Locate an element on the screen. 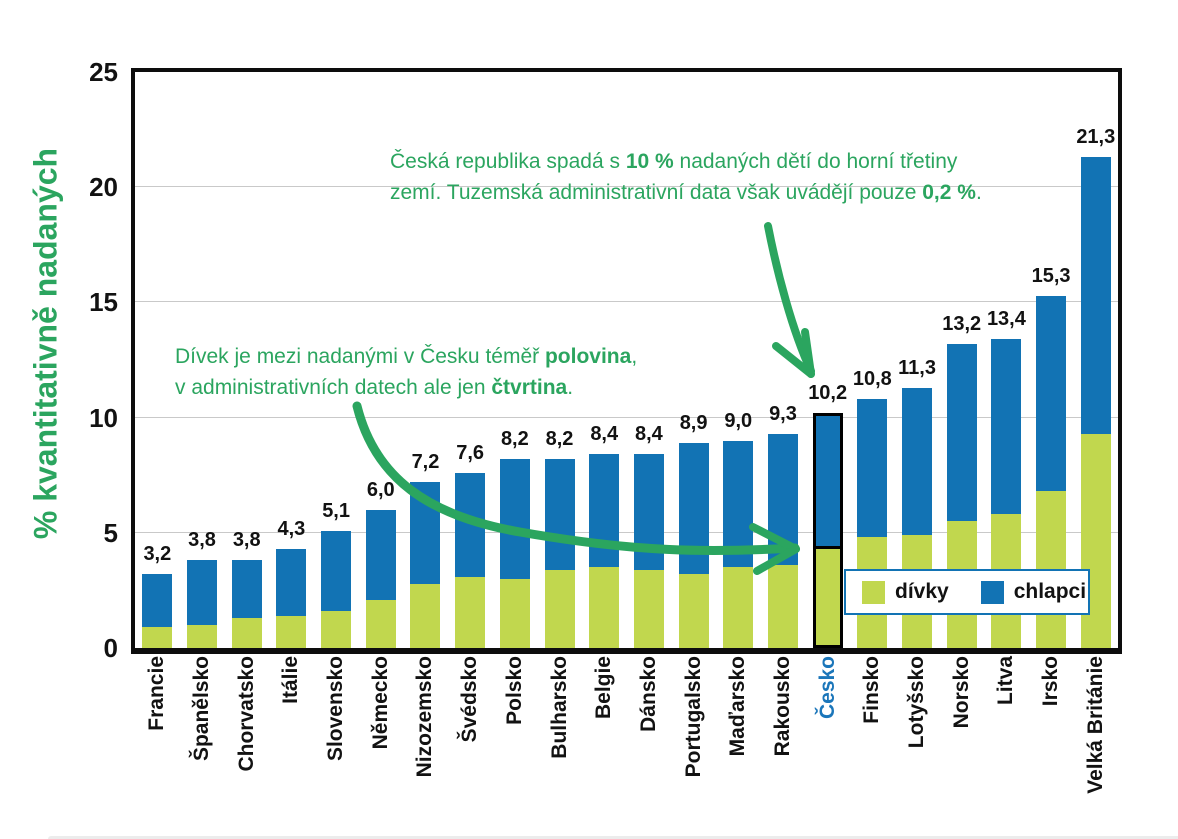 The image size is (1178, 839). x-slot-francie: Francie is located at coordinates (157, 738).